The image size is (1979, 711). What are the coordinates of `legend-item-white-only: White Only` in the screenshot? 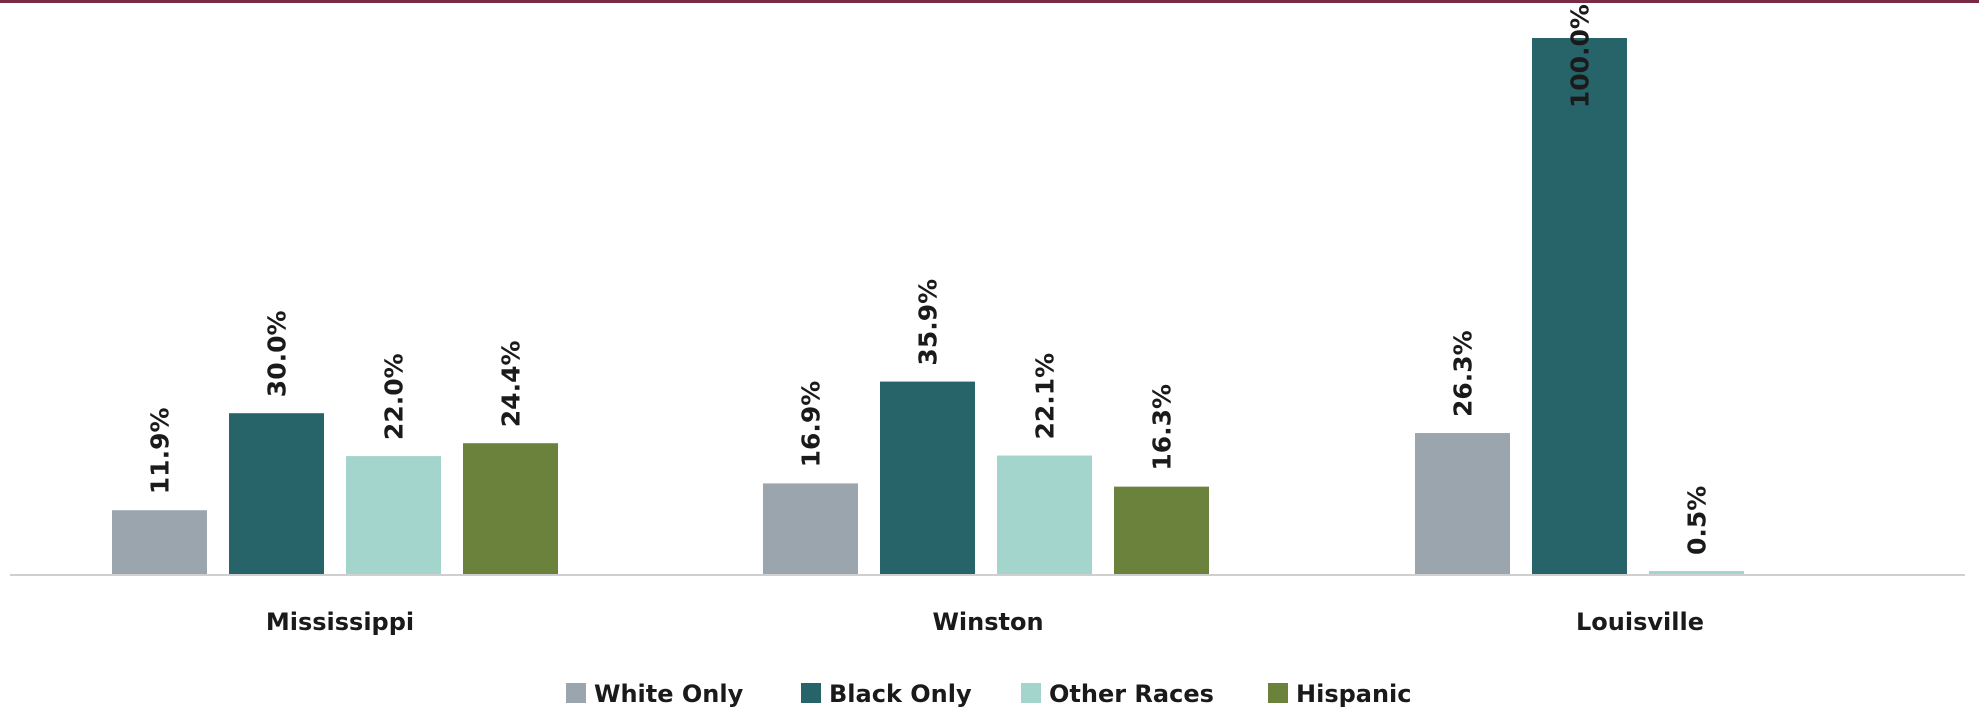 It's located at (655, 694).